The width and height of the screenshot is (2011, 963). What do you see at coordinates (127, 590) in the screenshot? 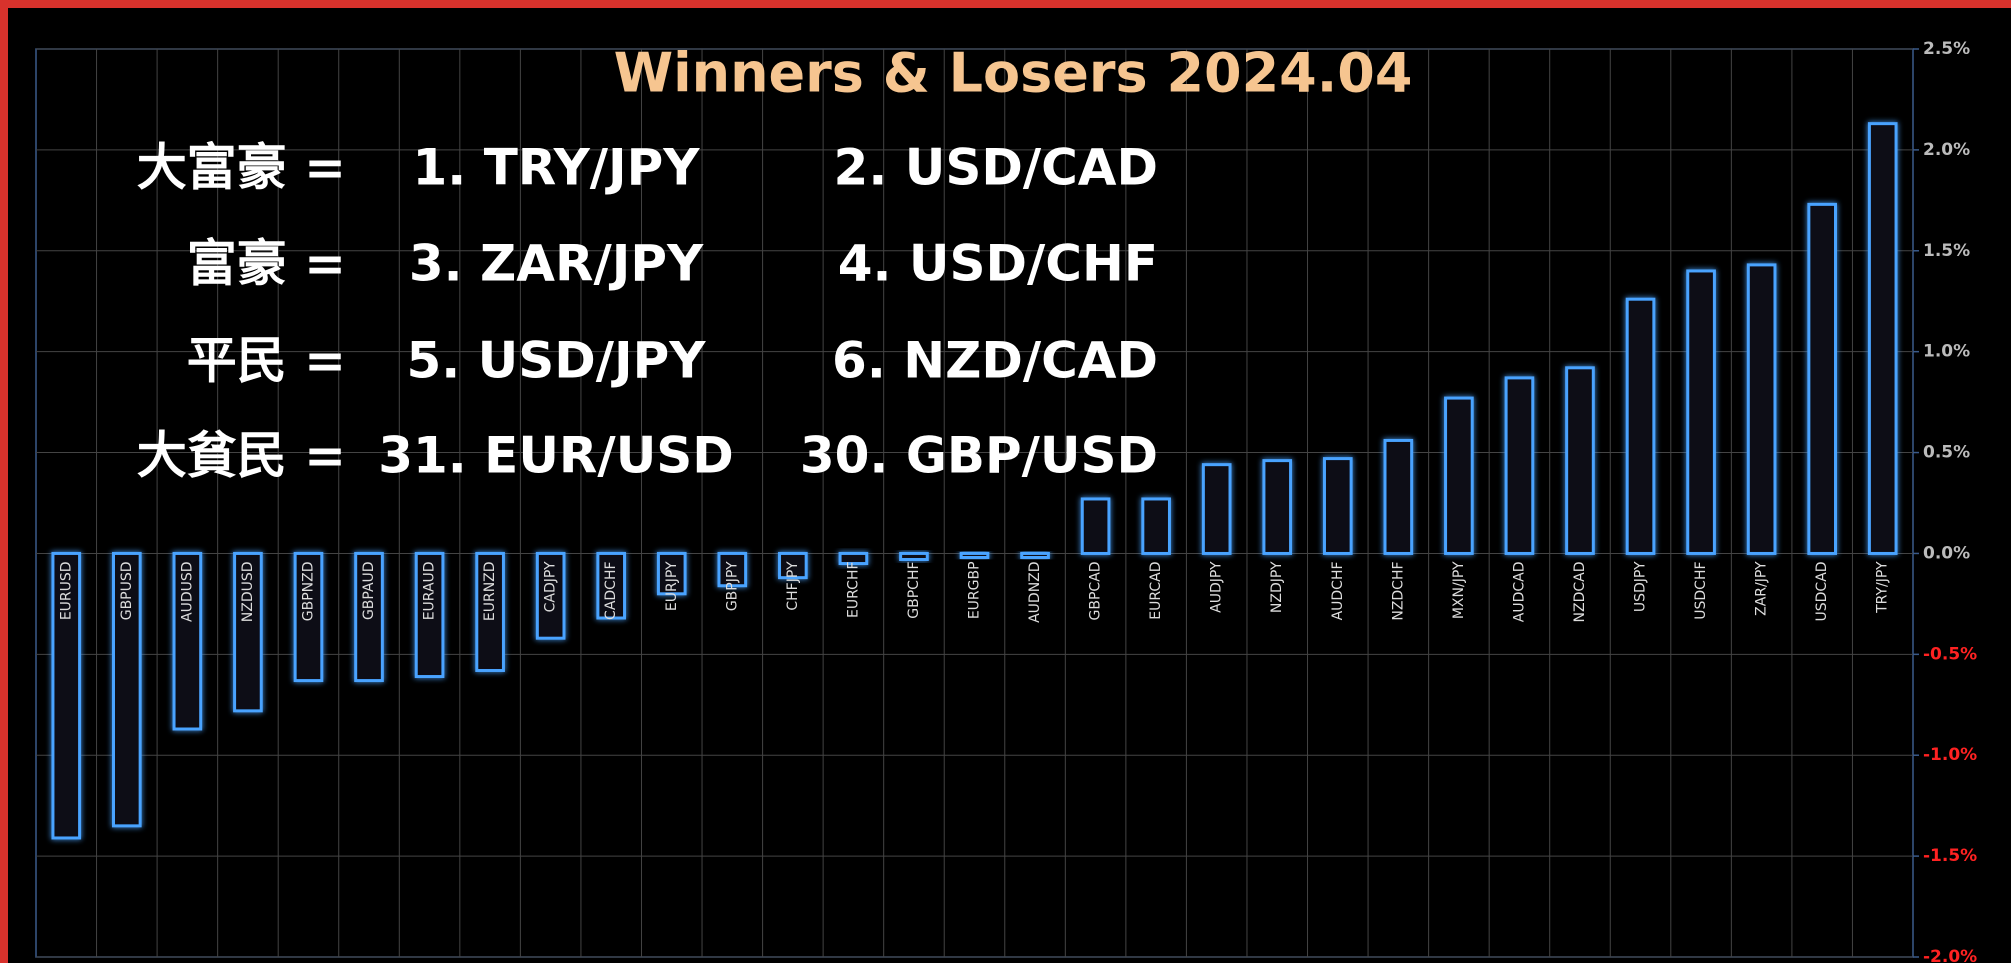
I see `x-tick-label: GBPUSD` at bounding box center [127, 590].